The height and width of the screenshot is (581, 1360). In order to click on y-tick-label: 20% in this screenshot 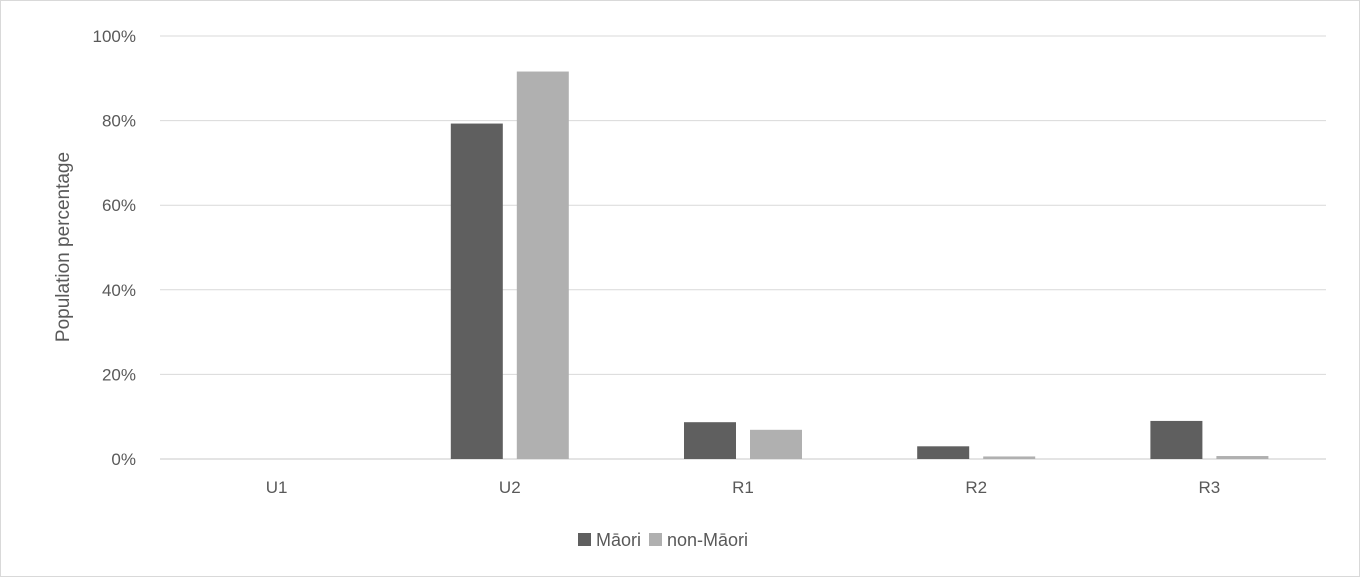, I will do `click(119, 374)`.